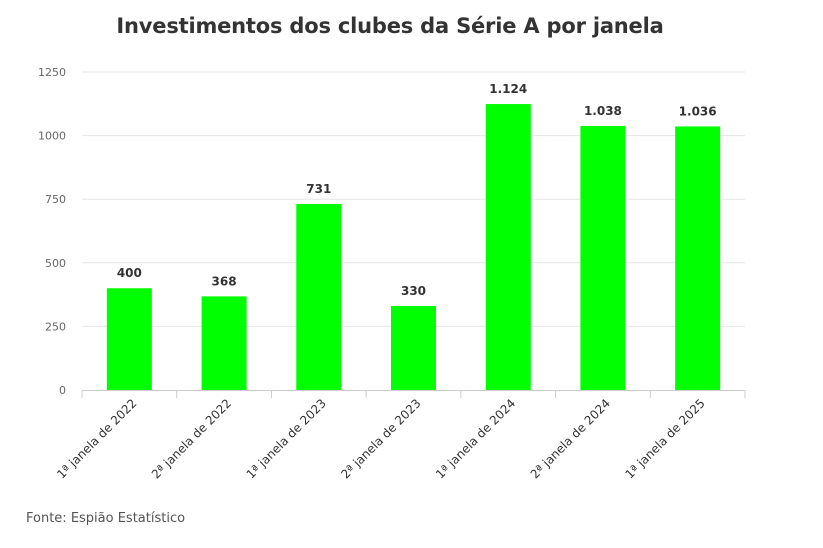 The width and height of the screenshot is (823, 548). What do you see at coordinates (52, 72) in the screenshot?
I see `y-tick-label: 1250` at bounding box center [52, 72].